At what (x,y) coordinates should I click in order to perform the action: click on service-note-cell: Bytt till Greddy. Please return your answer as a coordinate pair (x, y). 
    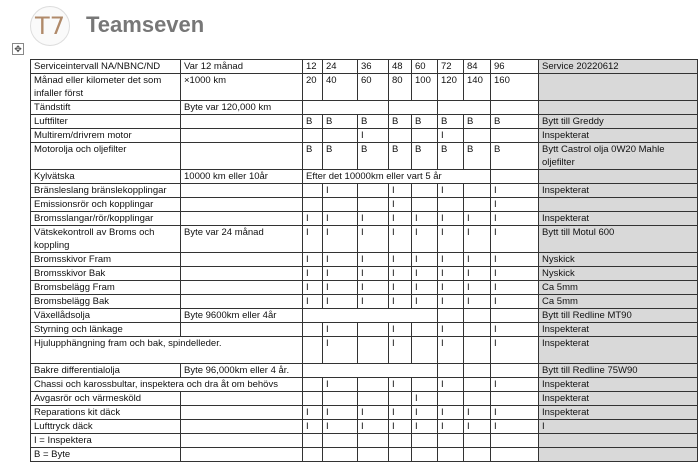
    Looking at the image, I should click on (618, 121).